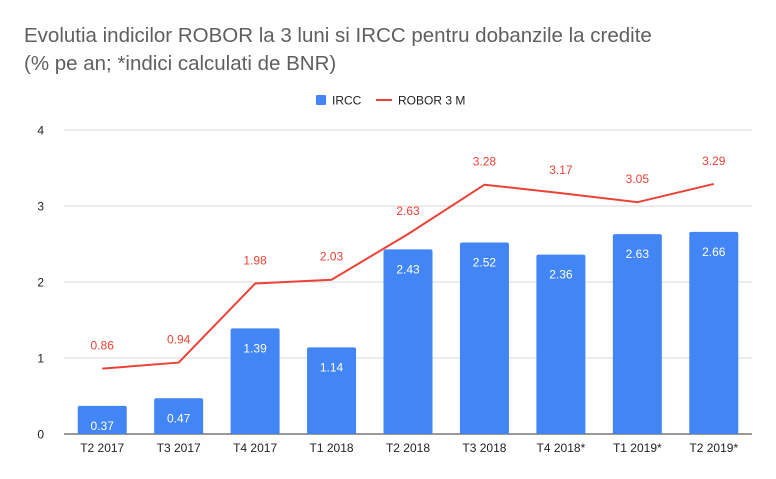 This screenshot has height=479, width=776. What do you see at coordinates (255, 261) in the screenshot?
I see `line-value-label: 1.98` at bounding box center [255, 261].